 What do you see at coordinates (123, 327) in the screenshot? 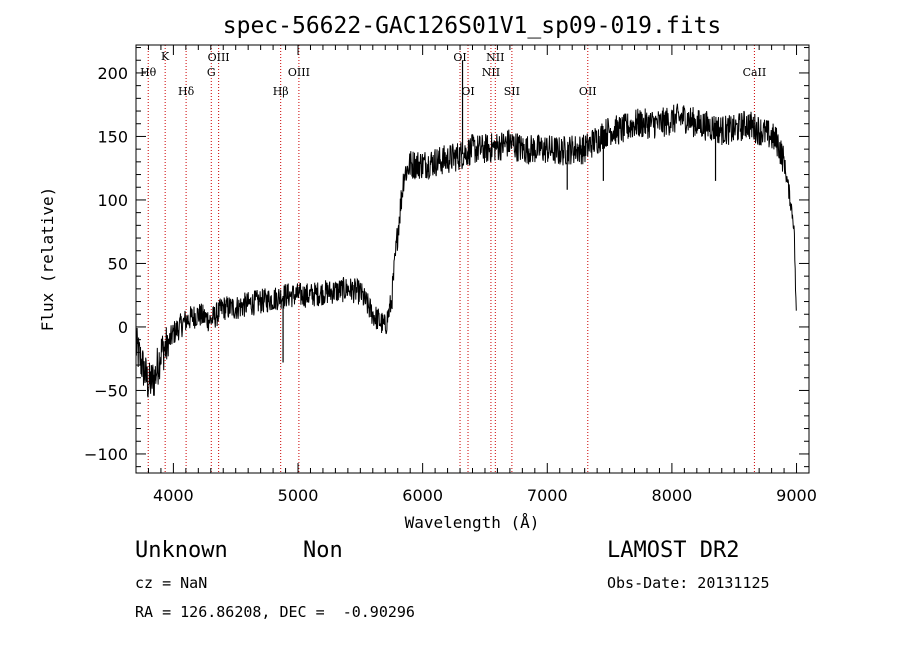
I see `y-tick-label: 0` at bounding box center [123, 327].